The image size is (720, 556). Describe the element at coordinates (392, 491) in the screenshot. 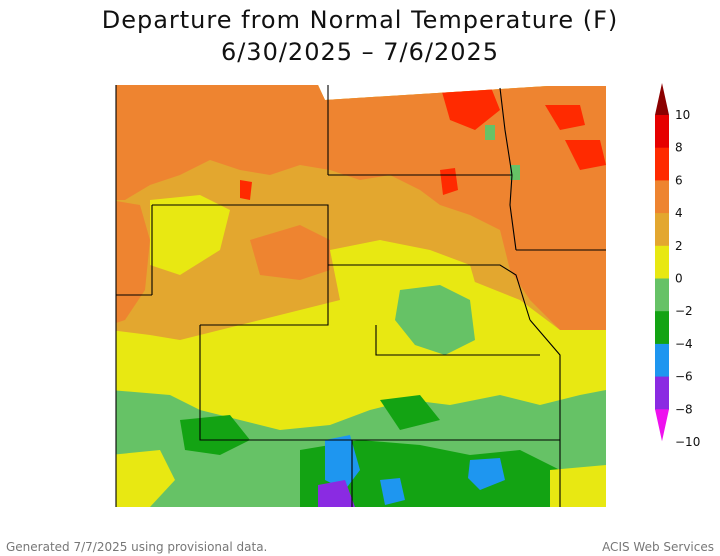

I see `region-minus-6-8-south` at that location.